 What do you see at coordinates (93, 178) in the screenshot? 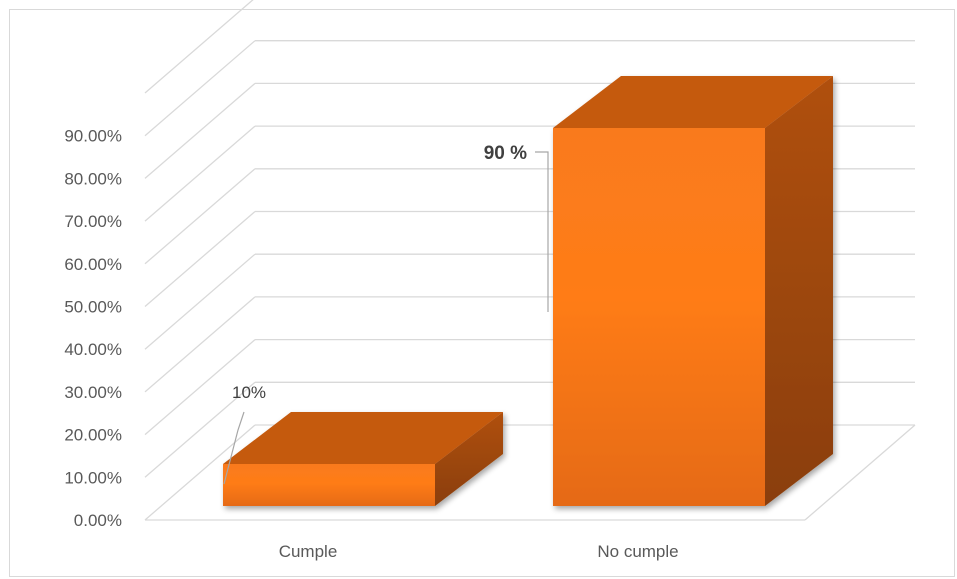
I see `y-tick-label: 80.00%` at bounding box center [93, 178].